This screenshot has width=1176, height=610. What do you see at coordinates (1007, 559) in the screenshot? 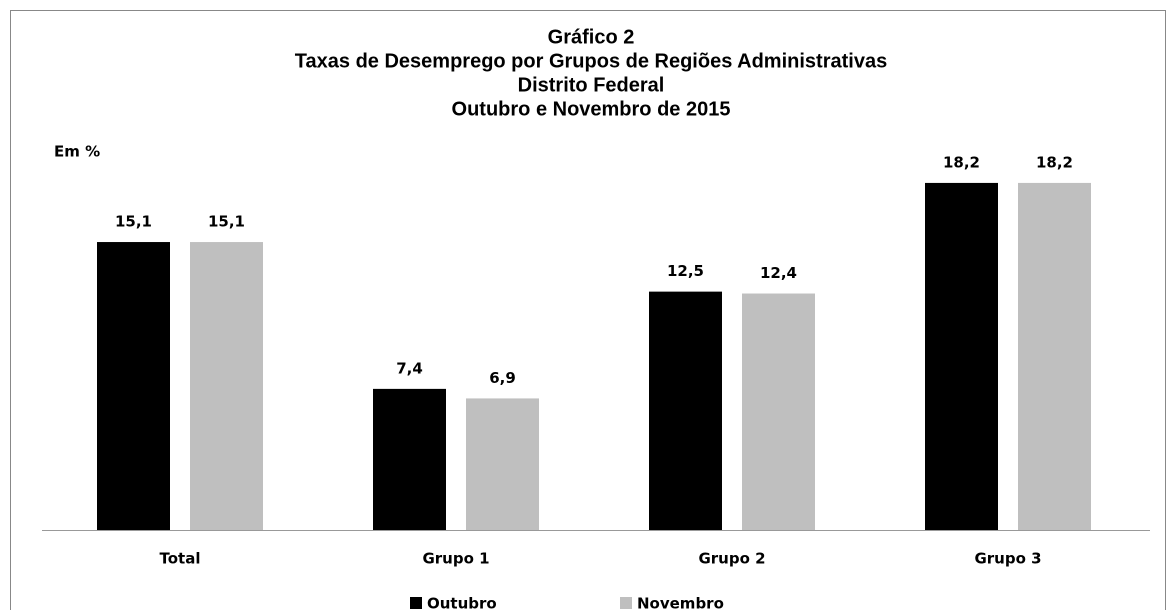
I see `x-tick-label: Grupo 3` at bounding box center [1007, 559].